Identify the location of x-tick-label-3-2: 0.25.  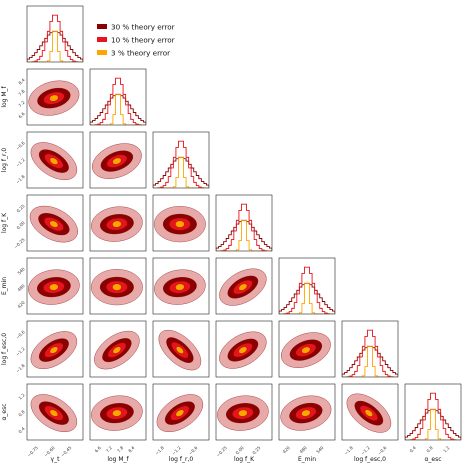
(256, 450).